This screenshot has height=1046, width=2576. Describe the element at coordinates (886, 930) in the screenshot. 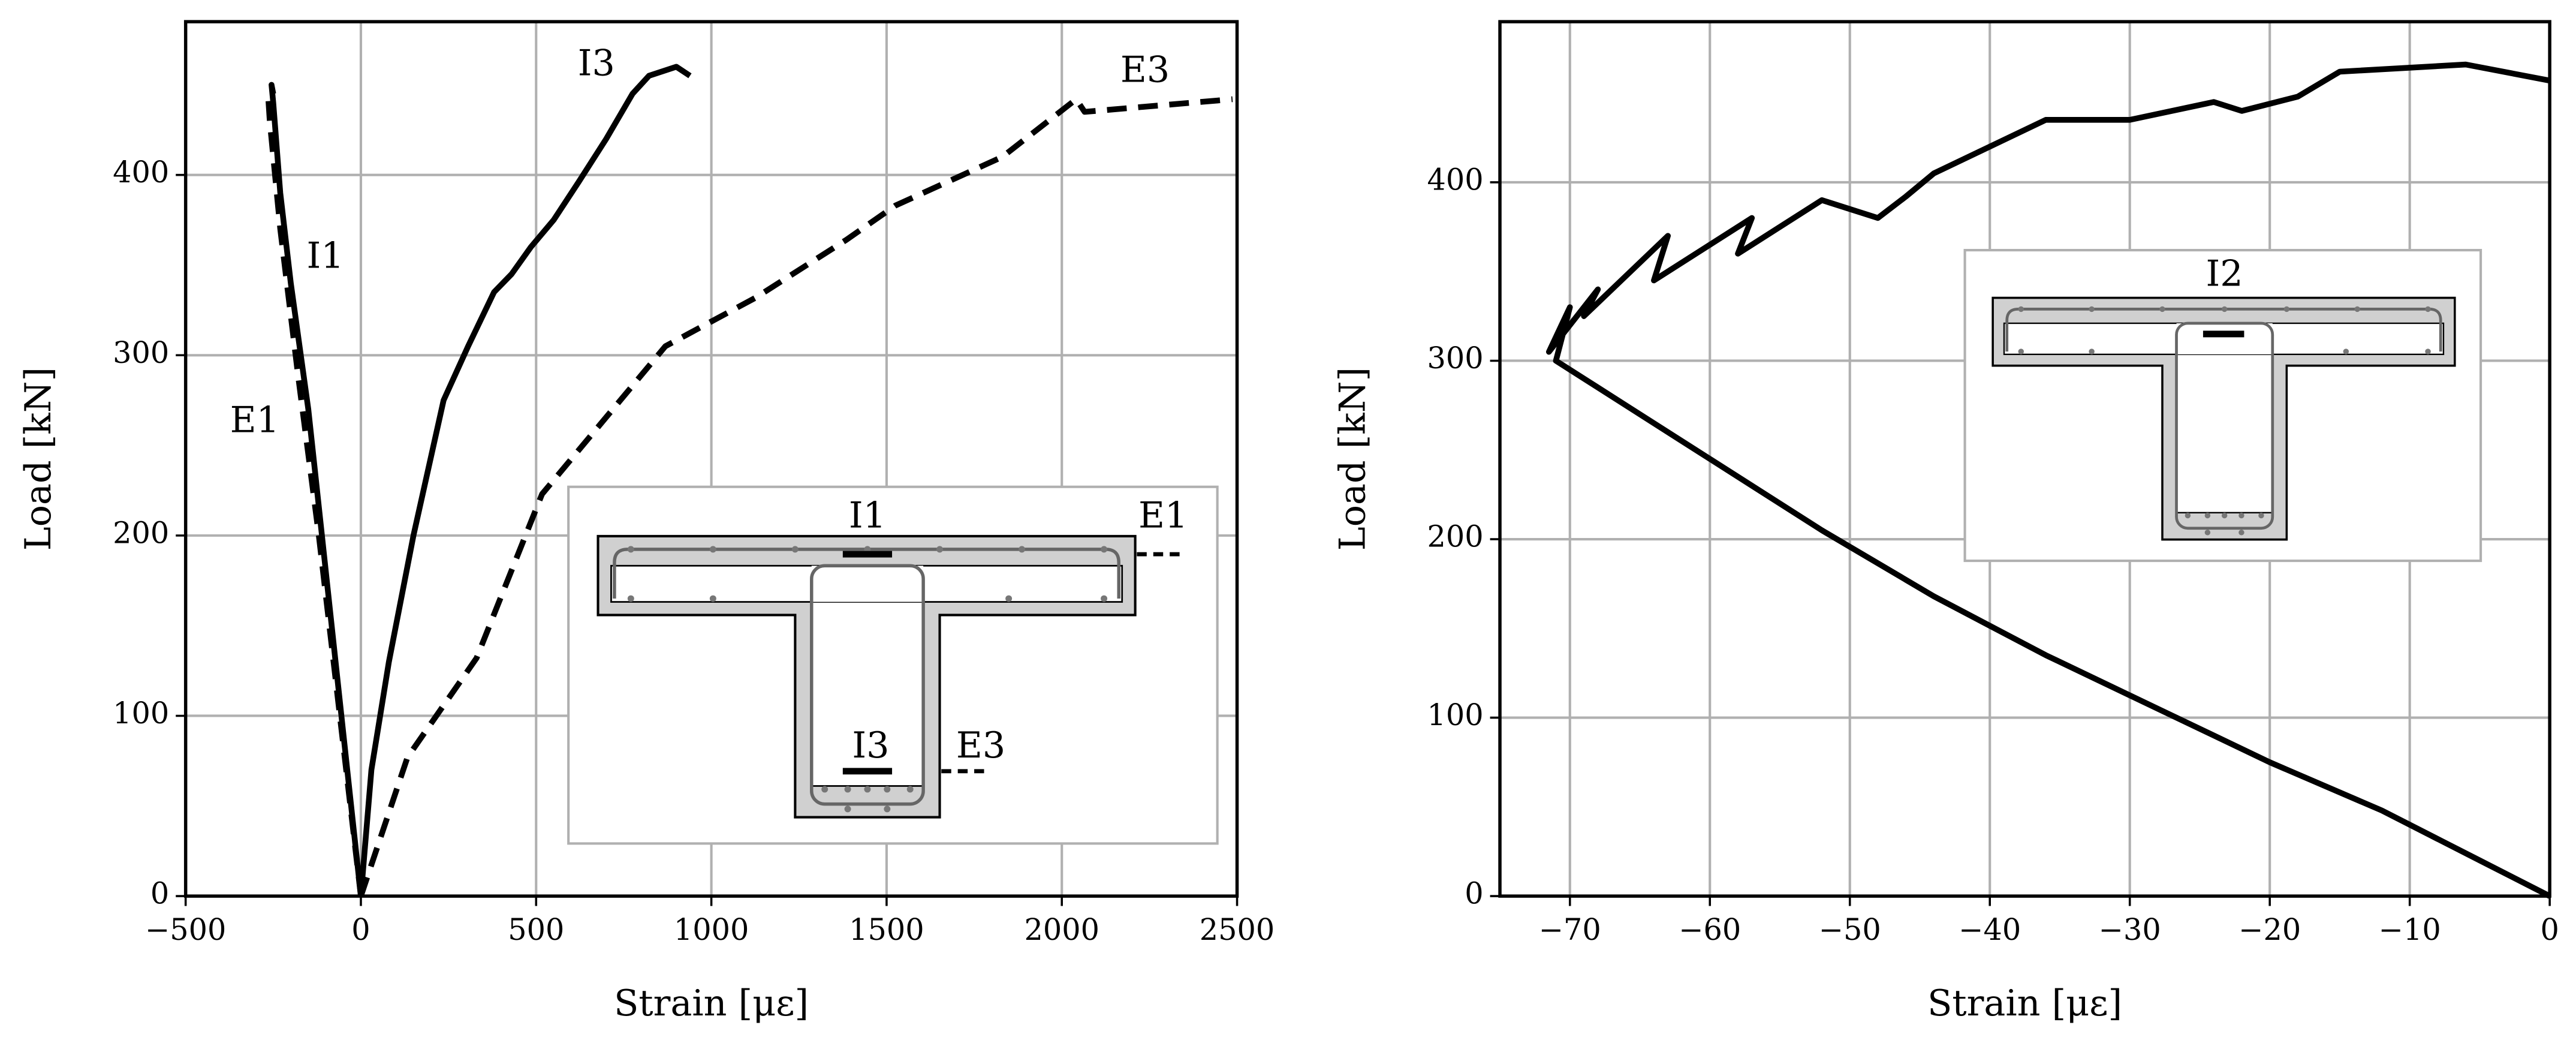

I see `x-tick-label: 1500` at that location.